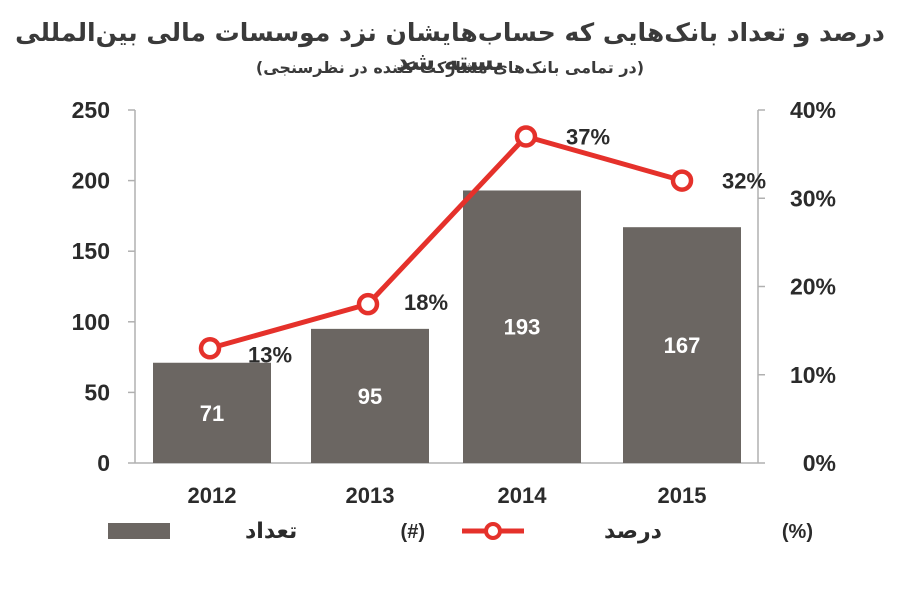  What do you see at coordinates (813, 375) in the screenshot?
I see `right-tick-label: 10%` at bounding box center [813, 375].